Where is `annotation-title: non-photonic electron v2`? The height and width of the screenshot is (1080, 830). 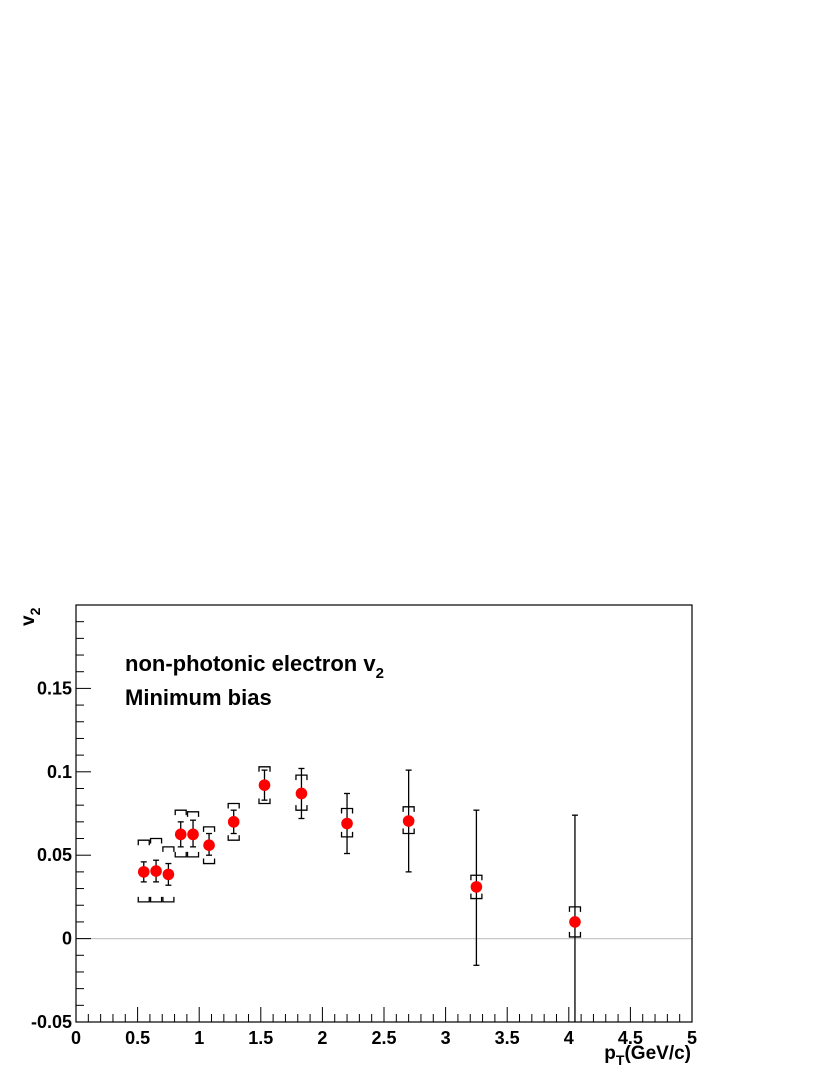
annotation-title: non-photonic electron v2 is located at coordinates (254, 666).